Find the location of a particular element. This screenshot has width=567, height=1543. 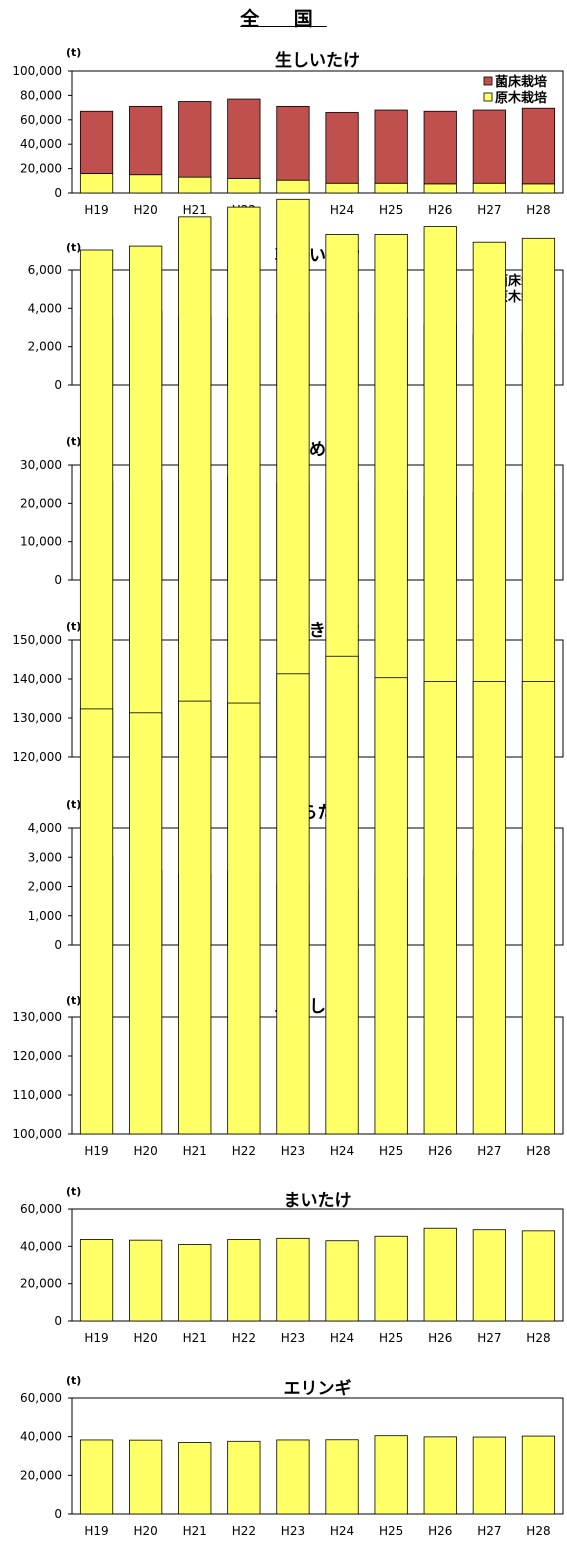

bar-genboku-h21 is located at coordinates (195, 185).